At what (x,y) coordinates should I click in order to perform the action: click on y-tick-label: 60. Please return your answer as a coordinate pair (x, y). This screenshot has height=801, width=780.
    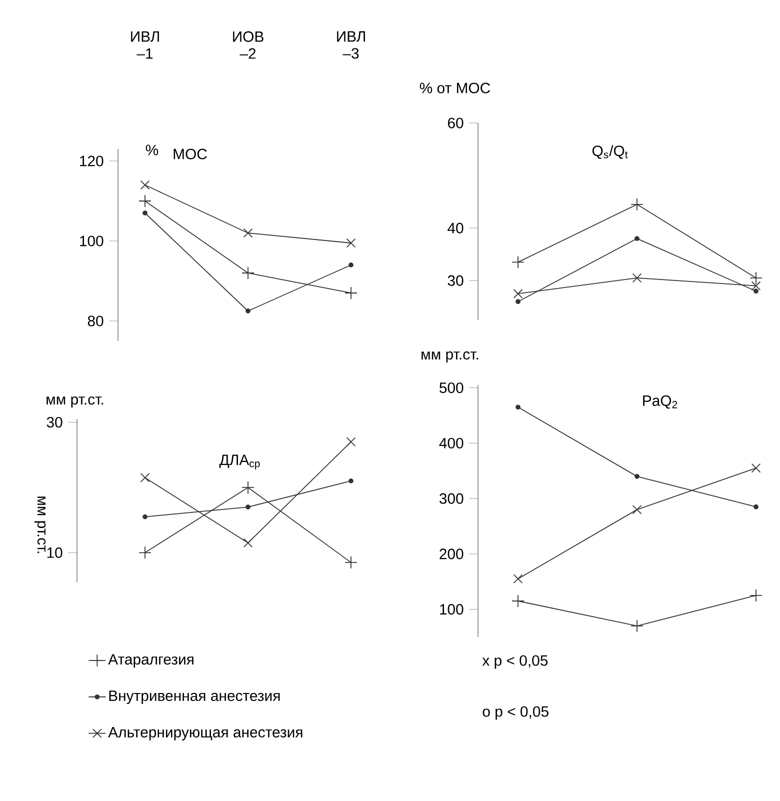
    Looking at the image, I should click on (456, 123).